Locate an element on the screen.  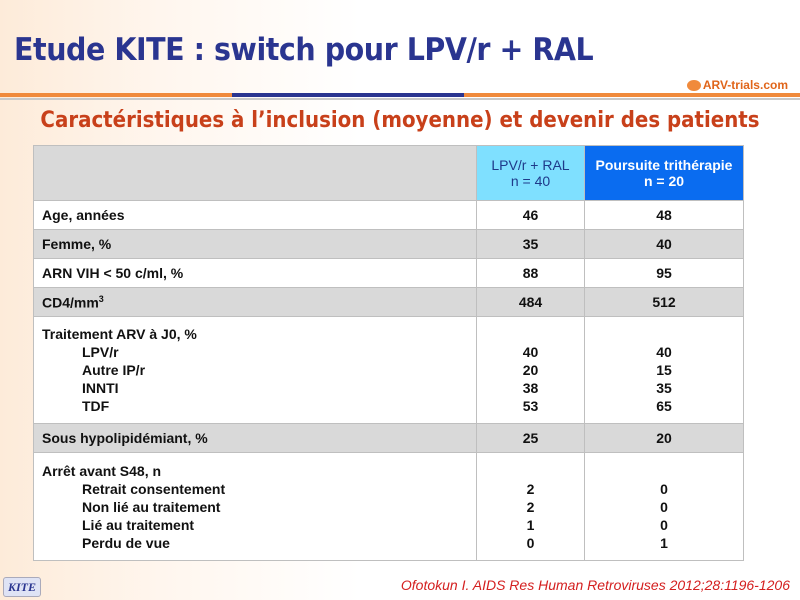
sub-label: LPV/r is located at coordinates (100, 352).